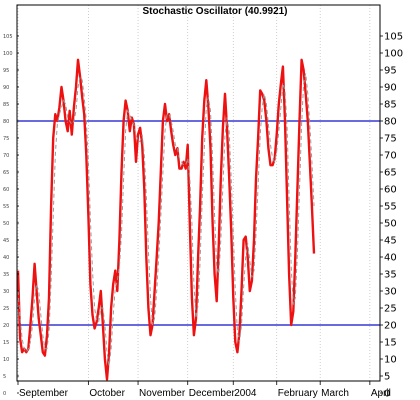 The height and width of the screenshot is (400, 420). Describe the element at coordinates (6, 309) in the screenshot. I see `y-tick-label-left: 25` at that location.